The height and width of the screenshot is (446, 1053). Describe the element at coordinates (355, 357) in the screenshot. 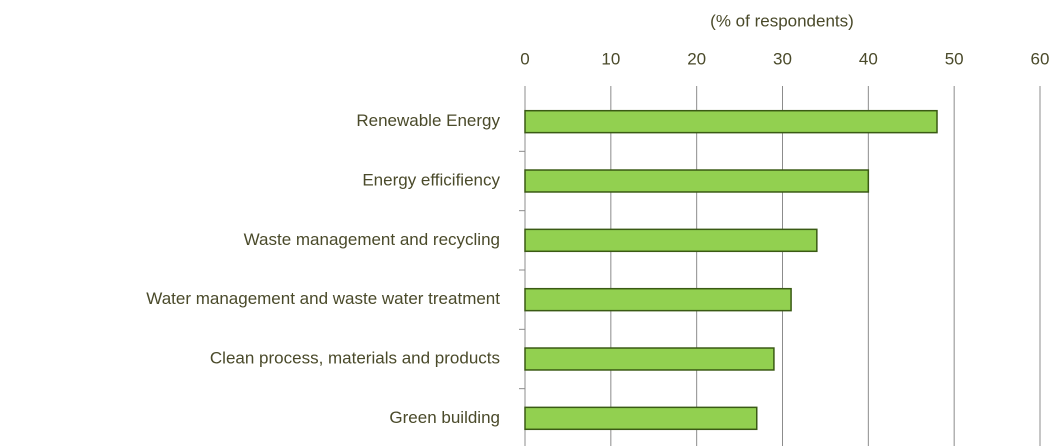

I see `y-tick-label: Clean process, materials and products` at that location.